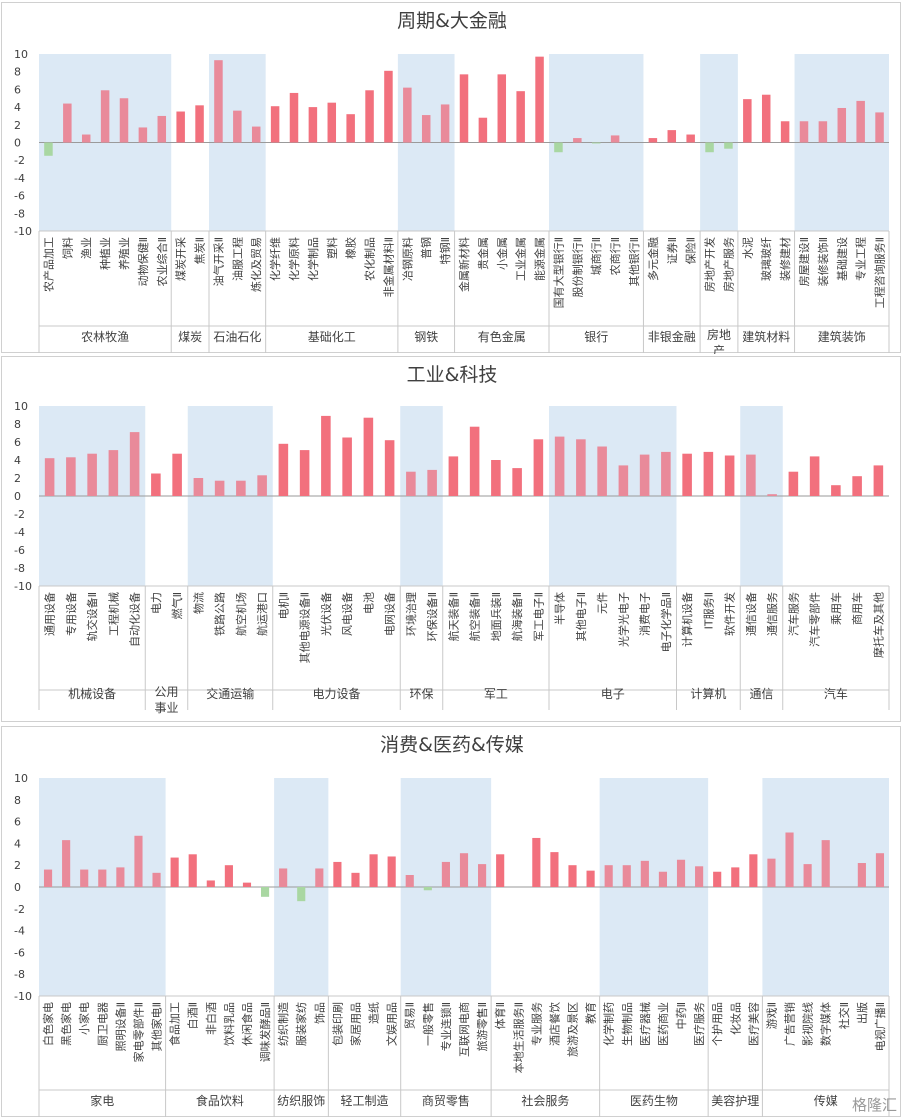  I want to click on category-label: 一般零售, so click(428, 1024).